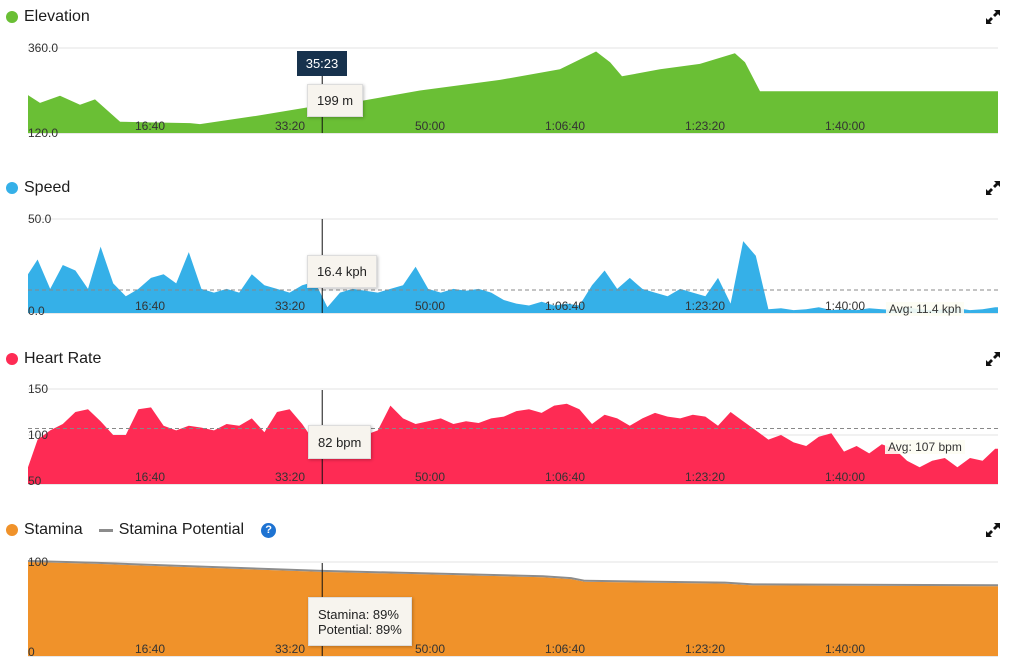  Describe the element at coordinates (565, 649) in the screenshot. I see `stamina-x-tick-label: 1:06:40` at that location.